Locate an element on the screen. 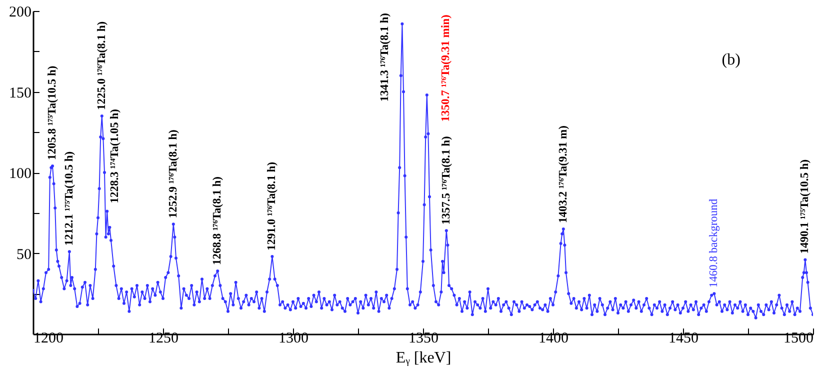  annotation: 1205.8 ¹⁷⁵Ta(10.5 h) is located at coordinates (52, 113).